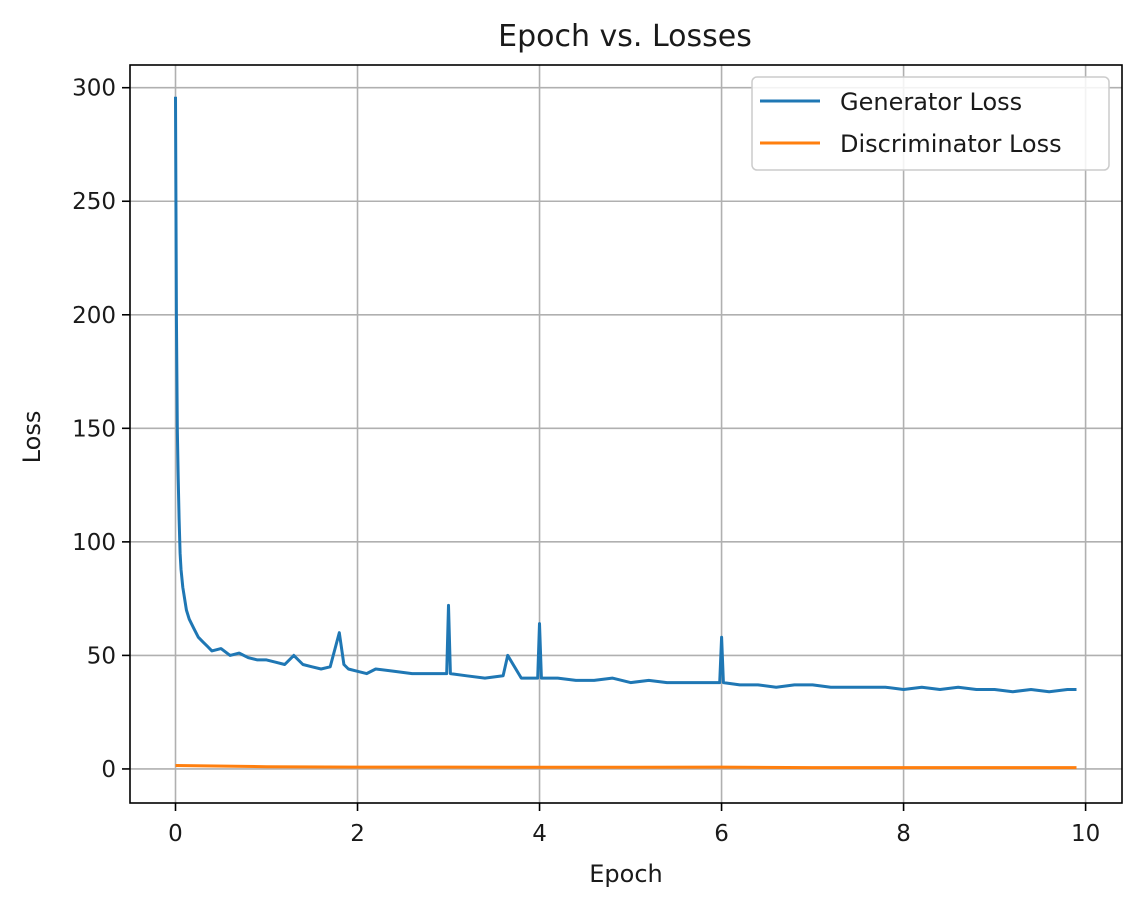  Describe the element at coordinates (721, 834) in the screenshot. I see `x-tick-label: 6` at that location.